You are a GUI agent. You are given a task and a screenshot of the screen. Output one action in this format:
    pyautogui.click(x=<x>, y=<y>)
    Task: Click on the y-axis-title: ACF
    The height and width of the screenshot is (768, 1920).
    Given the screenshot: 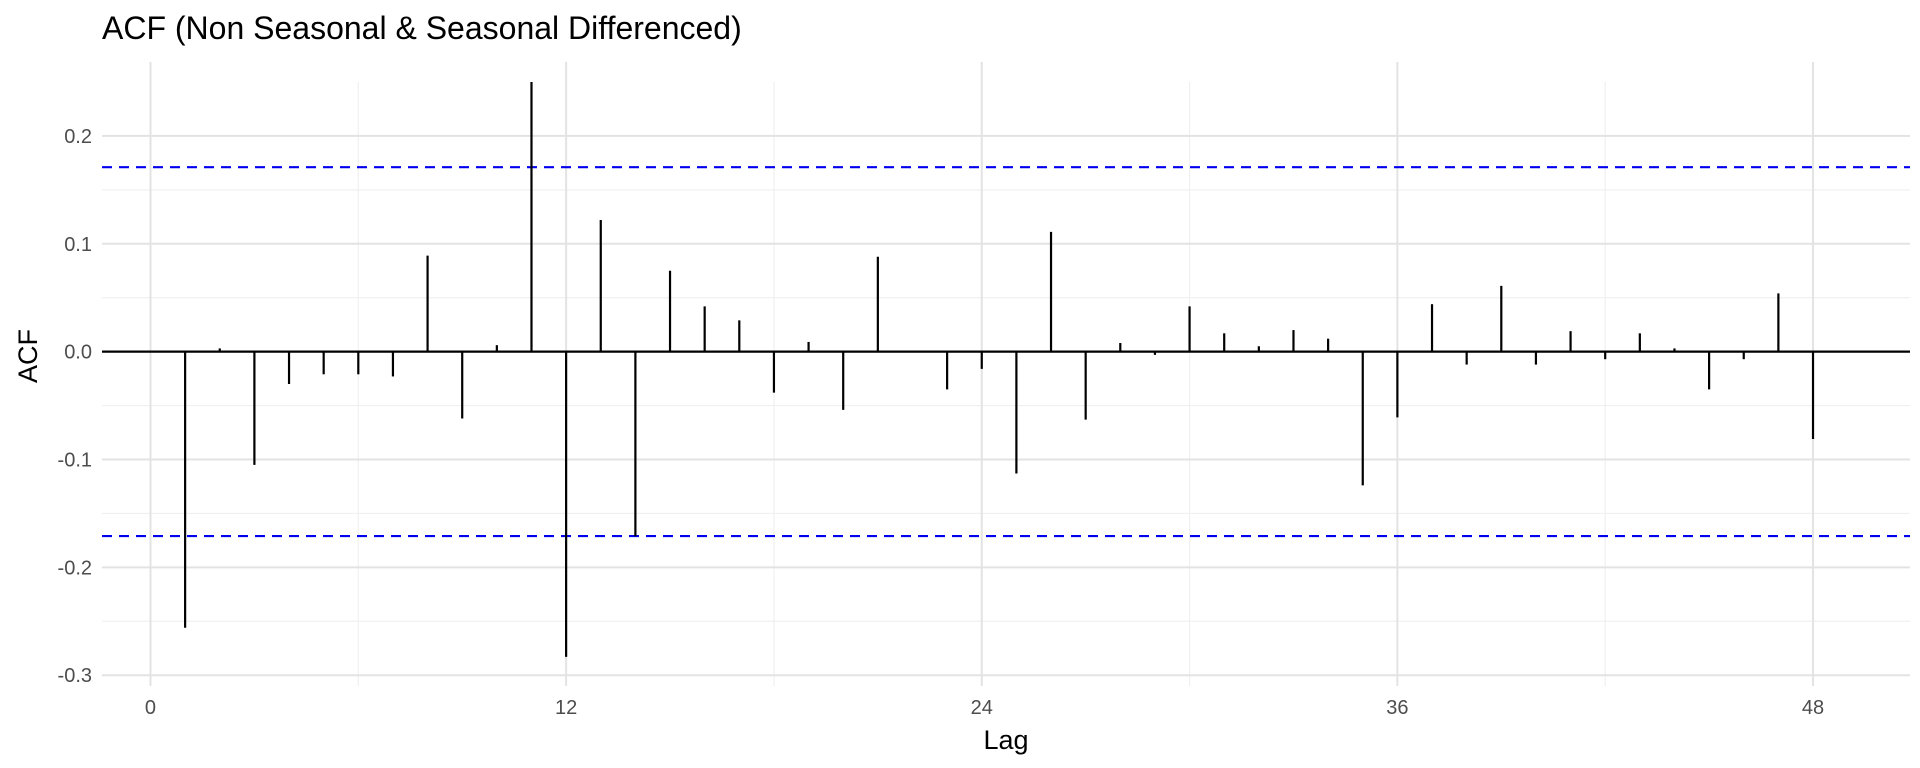 What is the action you would take?
    pyautogui.click(x=28, y=356)
    